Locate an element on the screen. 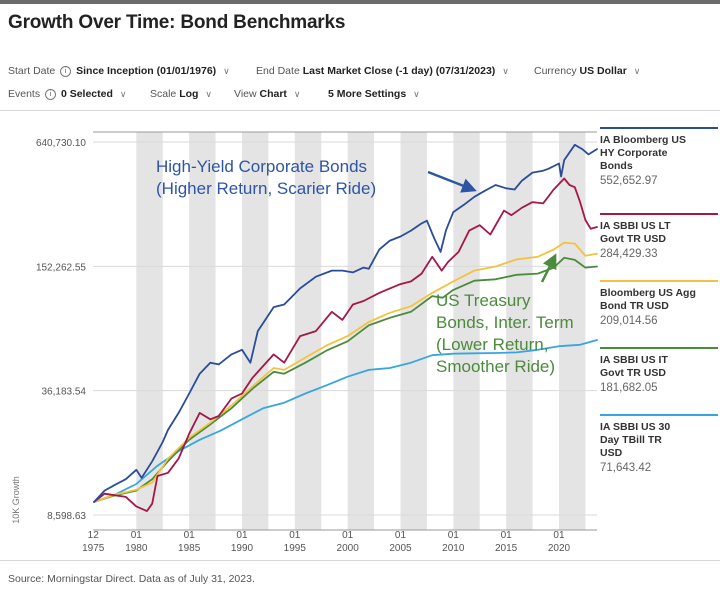  x-tick-label: 2015 is located at coordinates (506, 548).